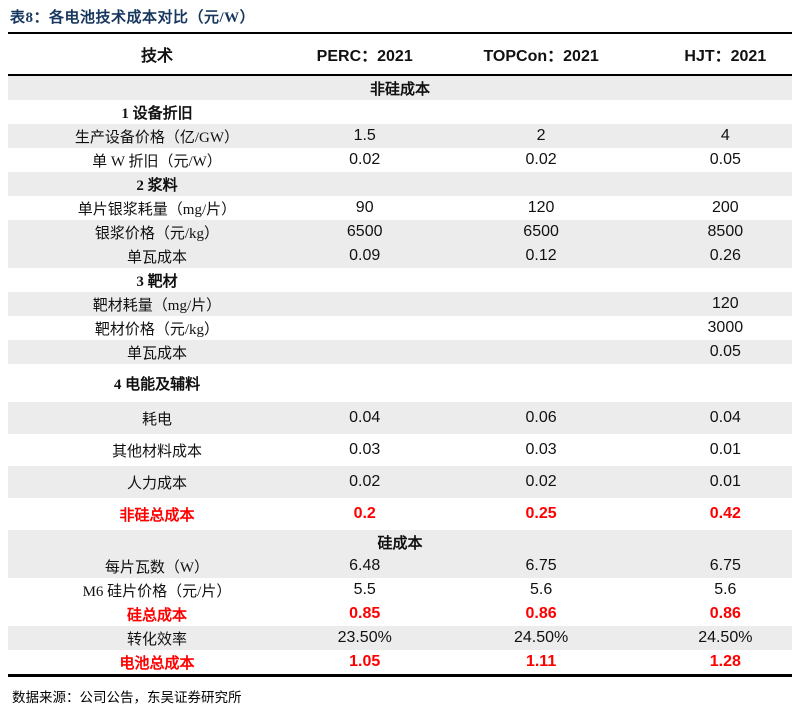  What do you see at coordinates (157, 591) in the screenshot?
I see `row-label: M6 硅片价格（元/片）` at bounding box center [157, 591].